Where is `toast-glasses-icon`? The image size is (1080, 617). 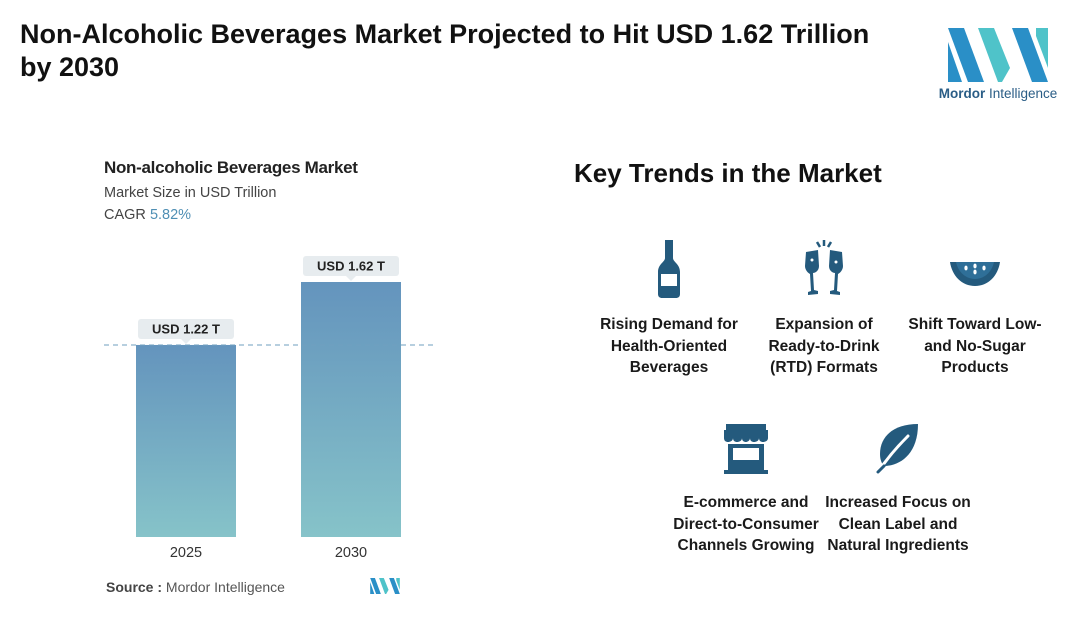 toast-glasses-icon is located at coordinates (824, 267).